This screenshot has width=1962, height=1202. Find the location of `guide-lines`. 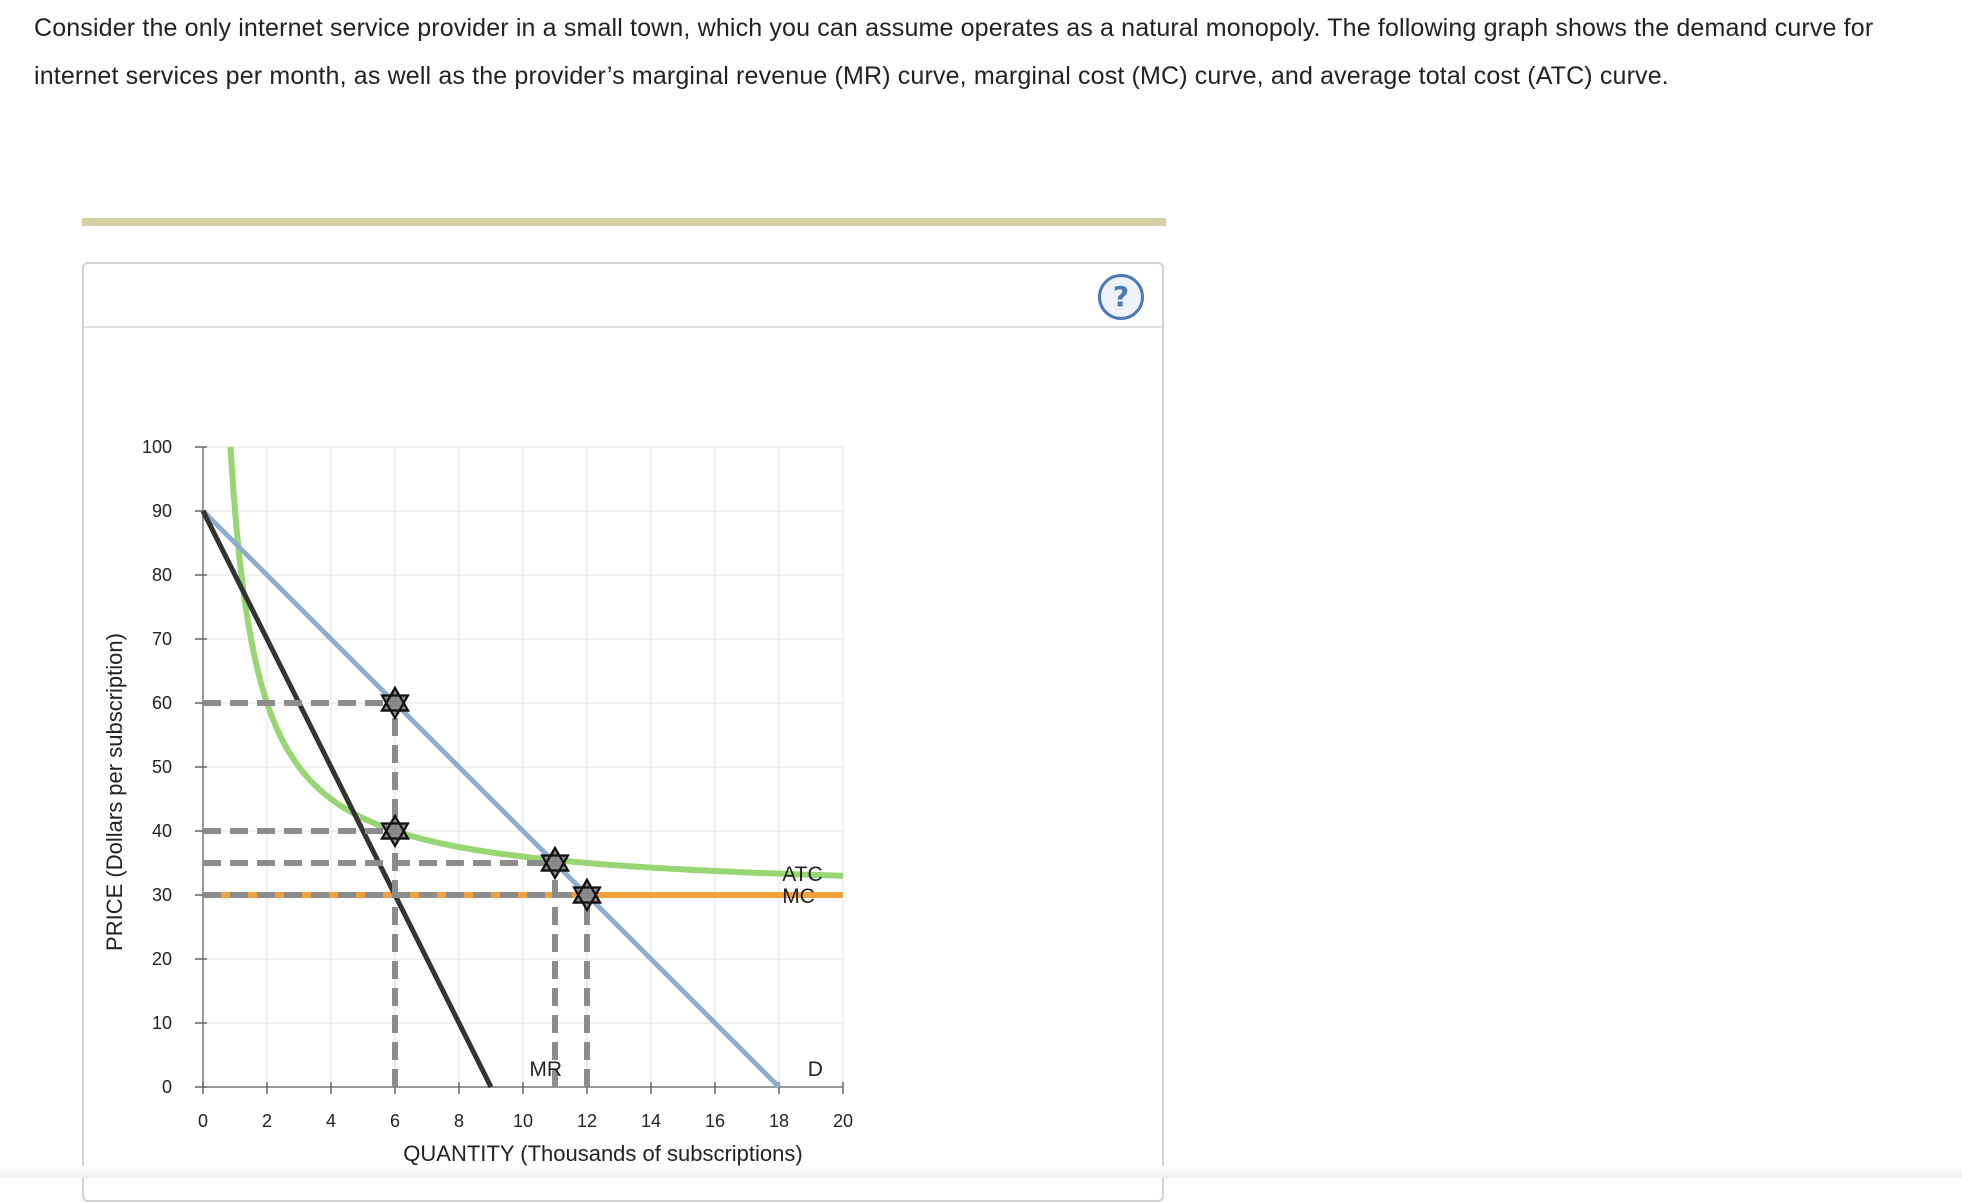

guide-lines is located at coordinates (396, 893).